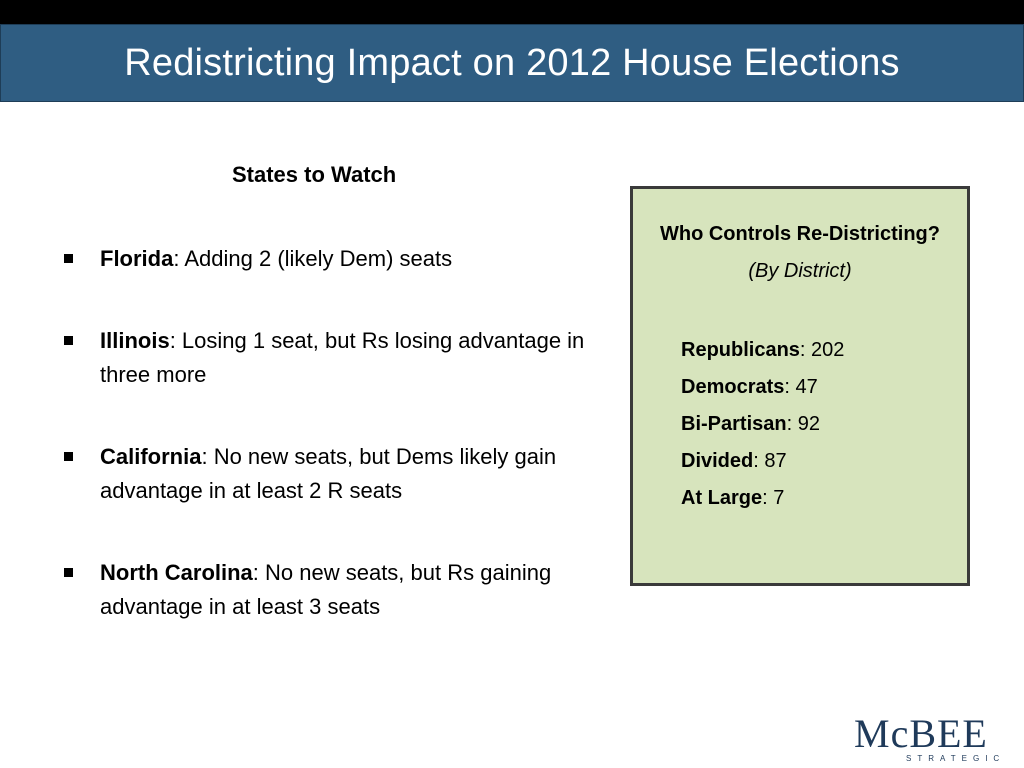 The height and width of the screenshot is (768, 1024). Describe the element at coordinates (137, 258) in the screenshot. I see `state-name: Florida` at that location.